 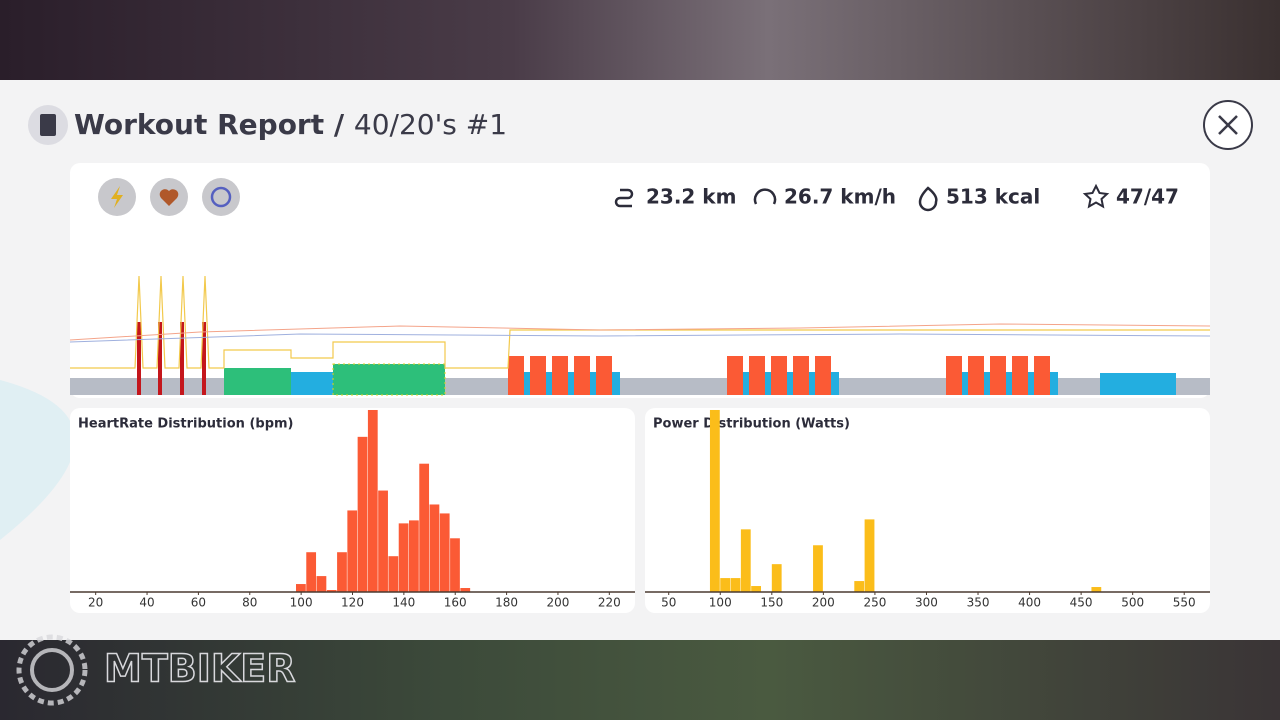 What do you see at coordinates (506, 603) in the screenshot?
I see `x-tick-label: 180` at bounding box center [506, 603].